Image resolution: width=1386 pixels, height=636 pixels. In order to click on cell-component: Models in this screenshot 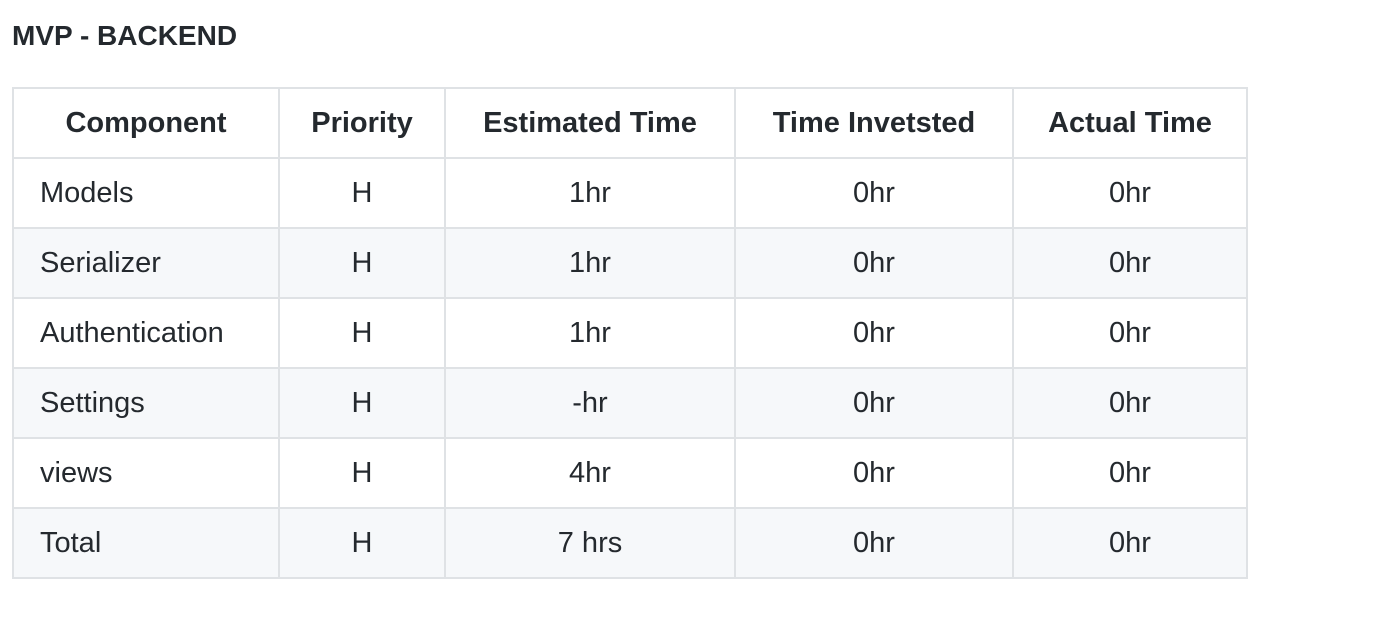, I will do `click(146, 193)`.